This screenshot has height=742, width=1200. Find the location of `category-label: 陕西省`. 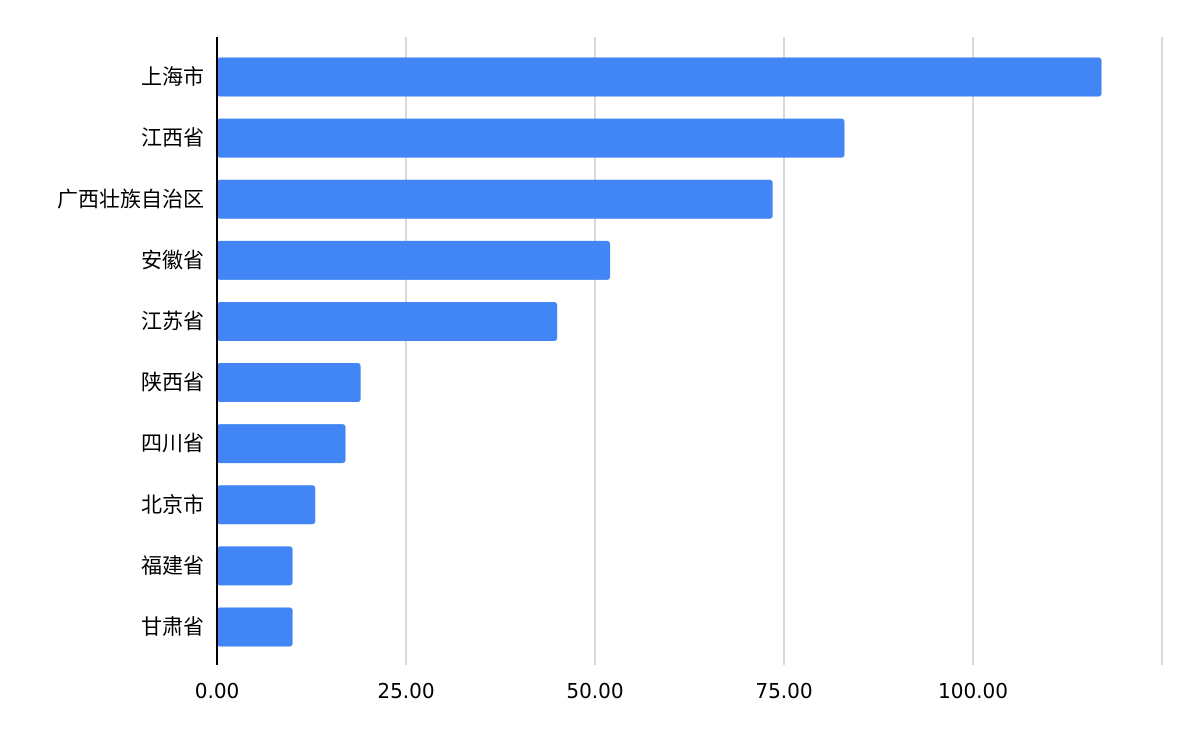

category-label: 陕西省 is located at coordinates (172, 383).